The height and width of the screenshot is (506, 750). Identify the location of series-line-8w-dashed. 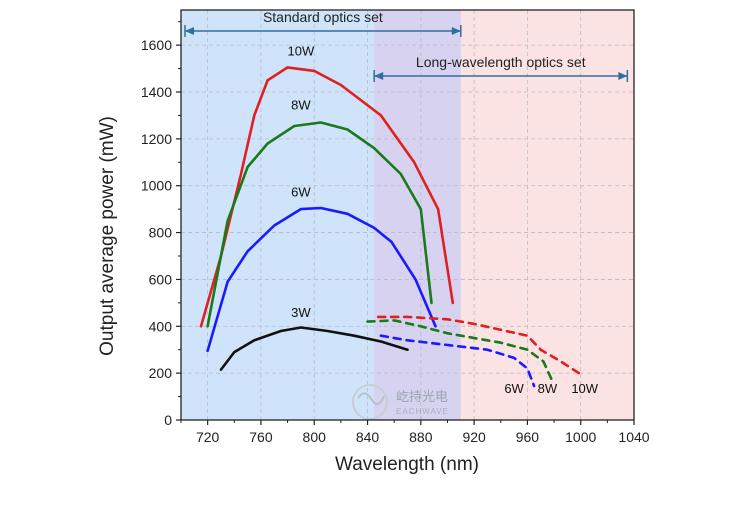
(459, 350).